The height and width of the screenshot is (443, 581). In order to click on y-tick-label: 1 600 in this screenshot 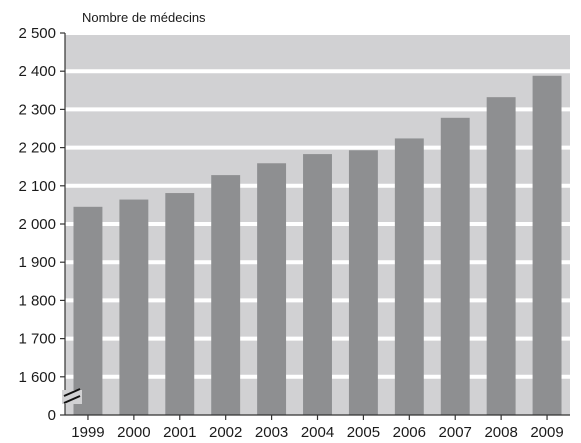, I will do `click(37, 377)`.